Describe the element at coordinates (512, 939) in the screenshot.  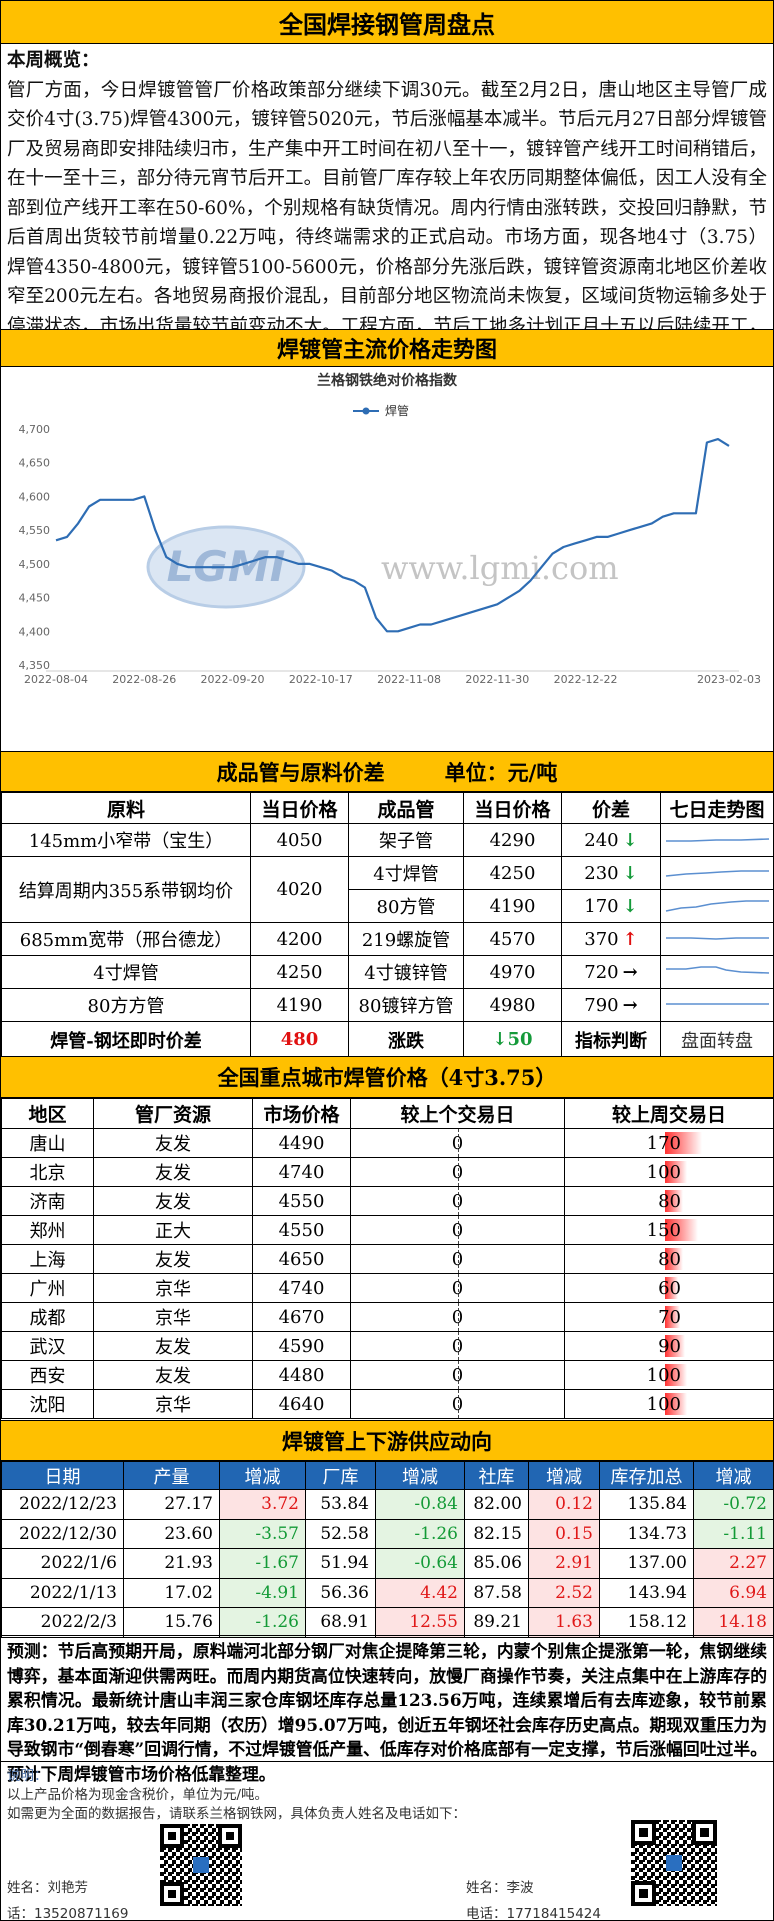
I see `product-price: 4570` at that location.